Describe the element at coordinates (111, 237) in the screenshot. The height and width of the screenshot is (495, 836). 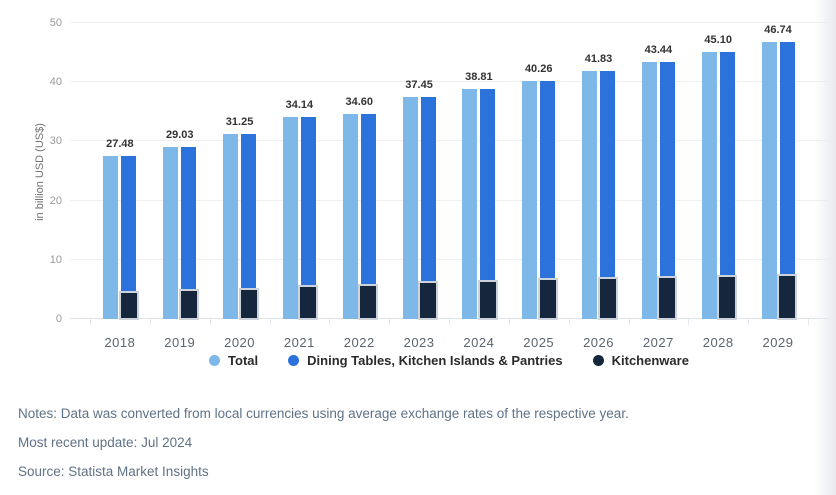
I see `bar-total-2018` at that location.